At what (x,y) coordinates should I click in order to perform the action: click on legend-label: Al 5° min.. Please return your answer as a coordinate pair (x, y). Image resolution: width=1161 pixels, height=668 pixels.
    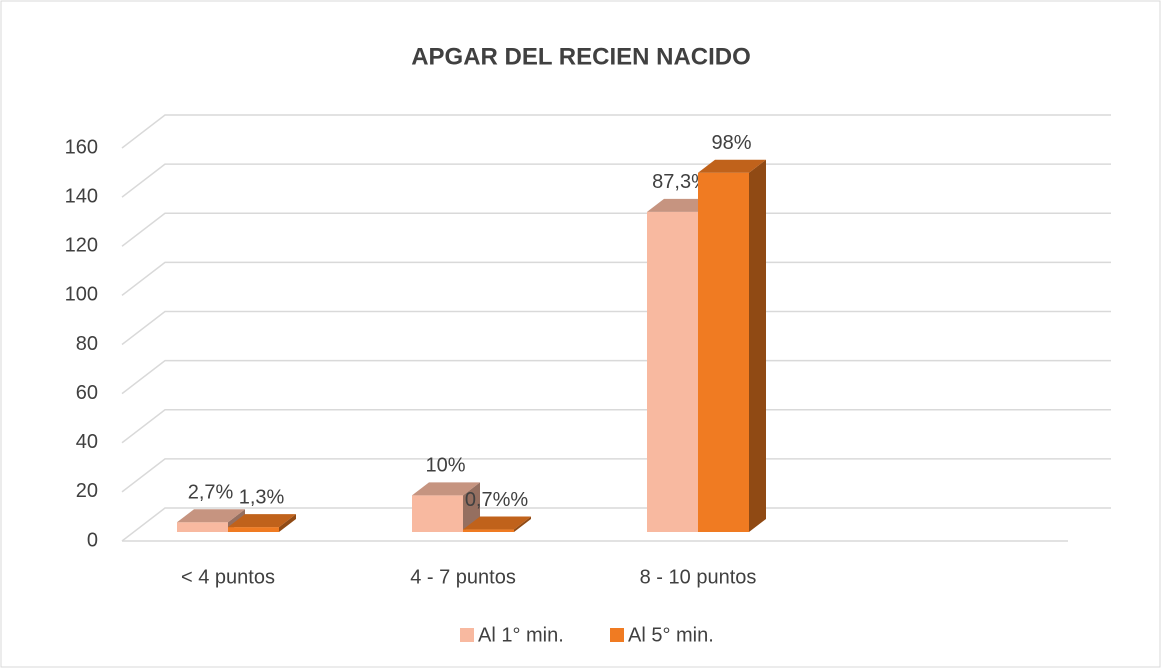
    Looking at the image, I should click on (671, 635).